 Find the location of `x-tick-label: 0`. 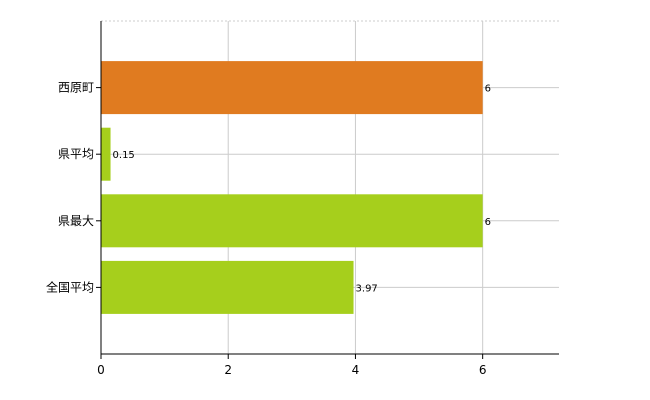

x-tick-label: 0 is located at coordinates (101, 370).